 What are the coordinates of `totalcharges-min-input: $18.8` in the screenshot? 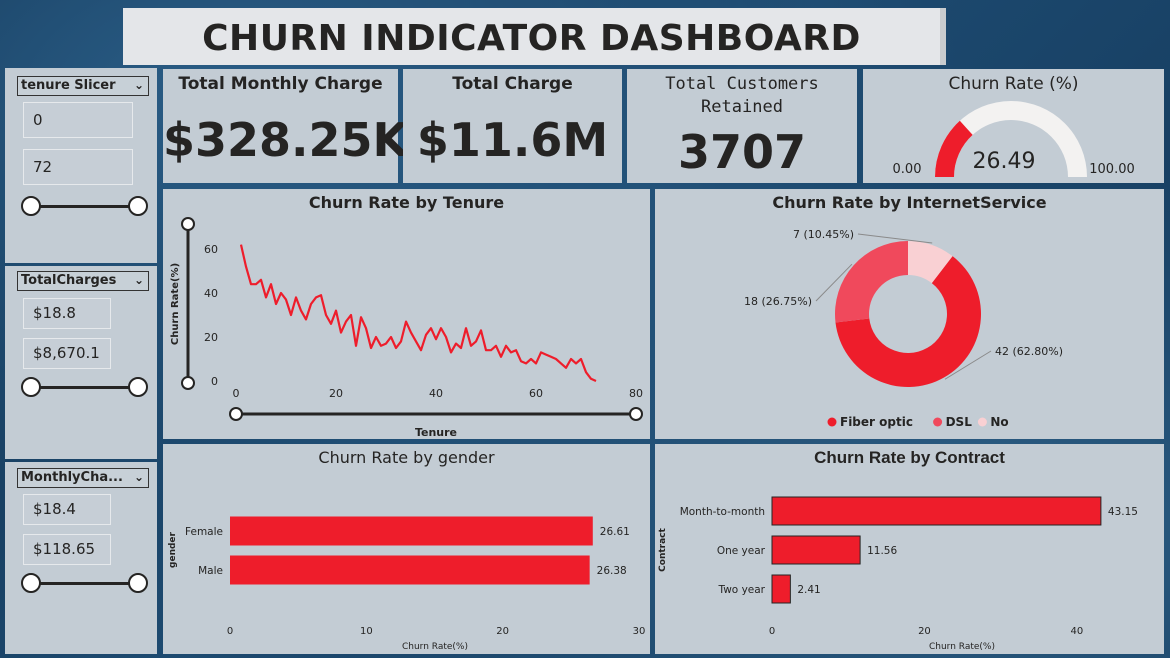 It's located at (67, 313).